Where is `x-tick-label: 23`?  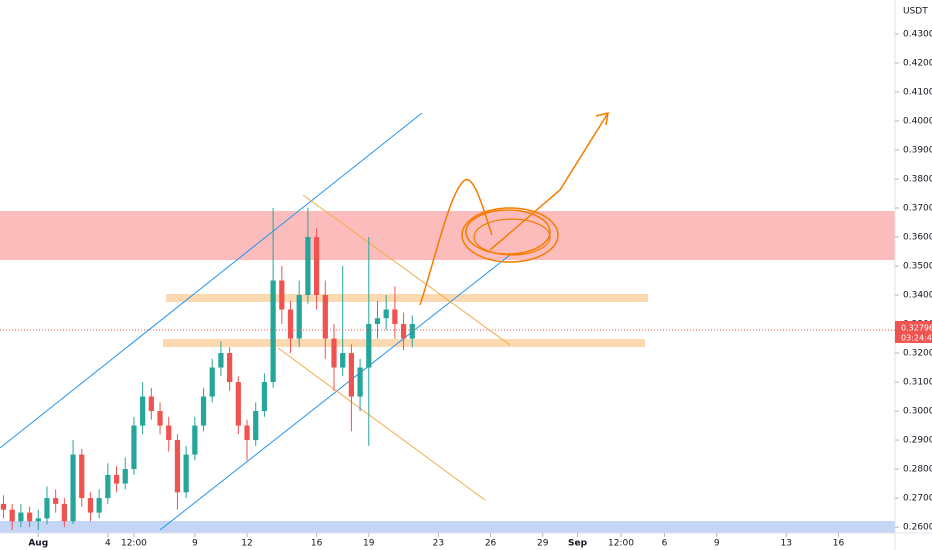 x-tick-label: 23 is located at coordinates (438, 544).